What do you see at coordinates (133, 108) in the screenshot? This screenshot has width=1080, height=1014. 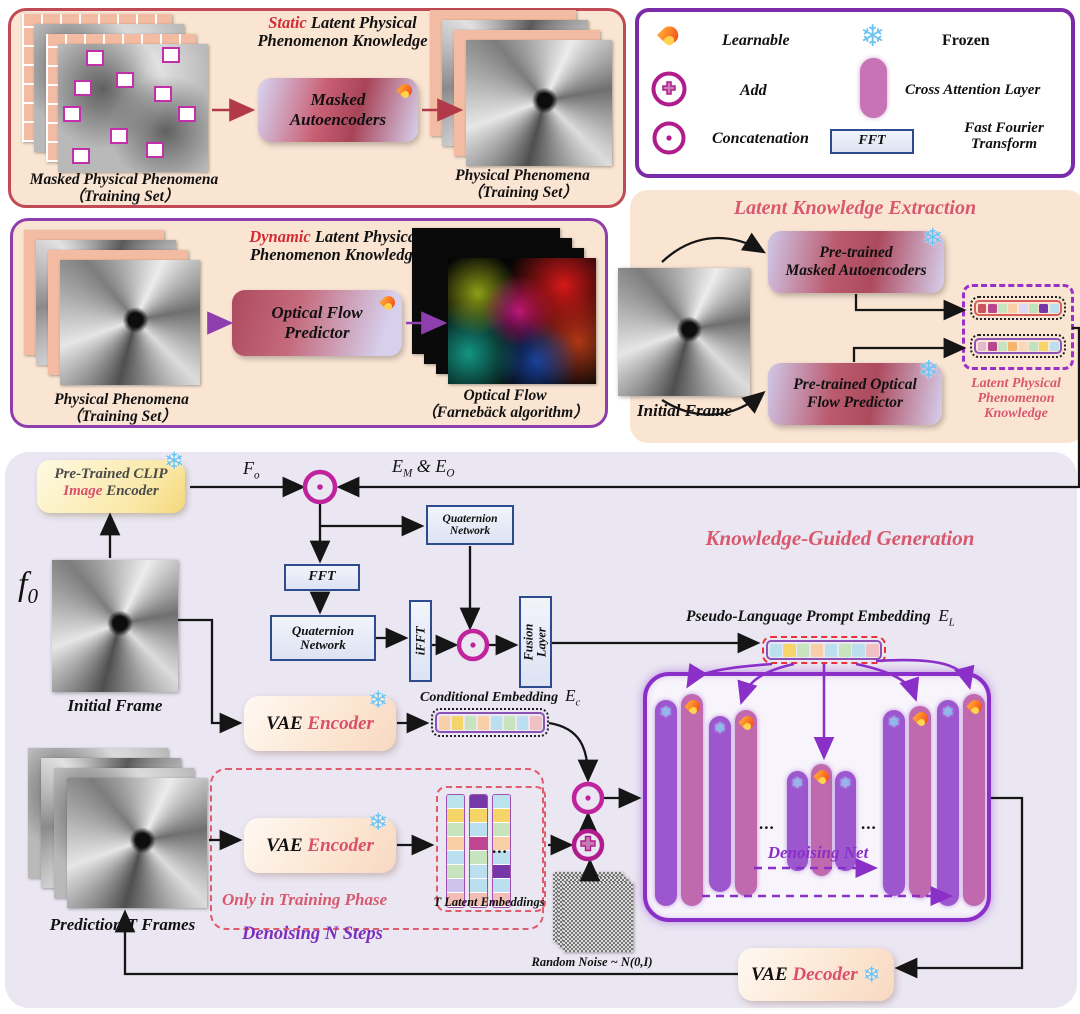 I see `masked-grid-image` at bounding box center [133, 108].